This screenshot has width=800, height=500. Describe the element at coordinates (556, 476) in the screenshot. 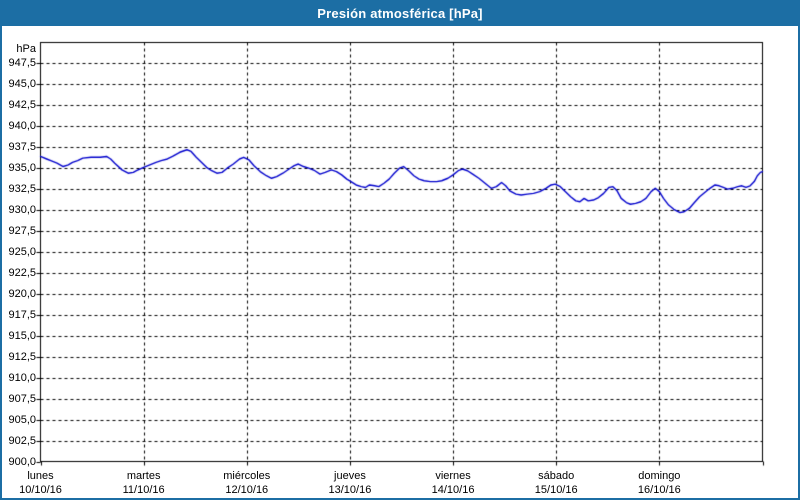

I see `x-day-label: sábado` at that location.